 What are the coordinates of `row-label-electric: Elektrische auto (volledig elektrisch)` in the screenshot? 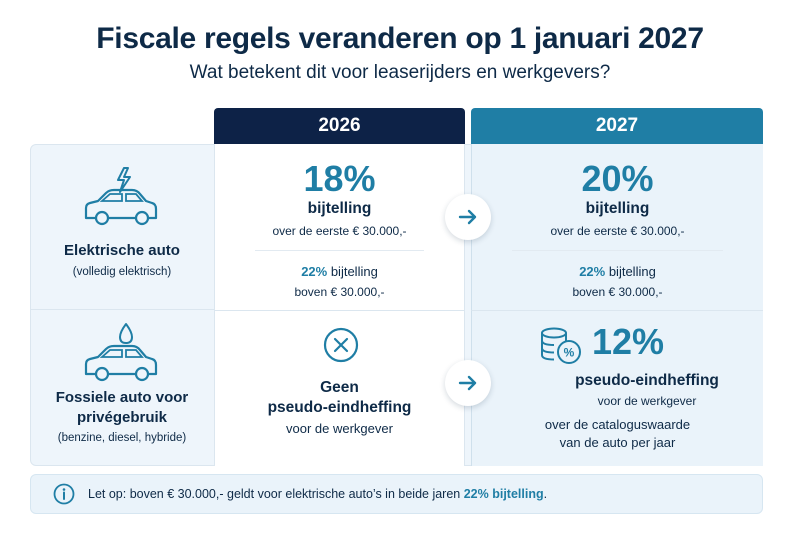 It's located at (122, 227).